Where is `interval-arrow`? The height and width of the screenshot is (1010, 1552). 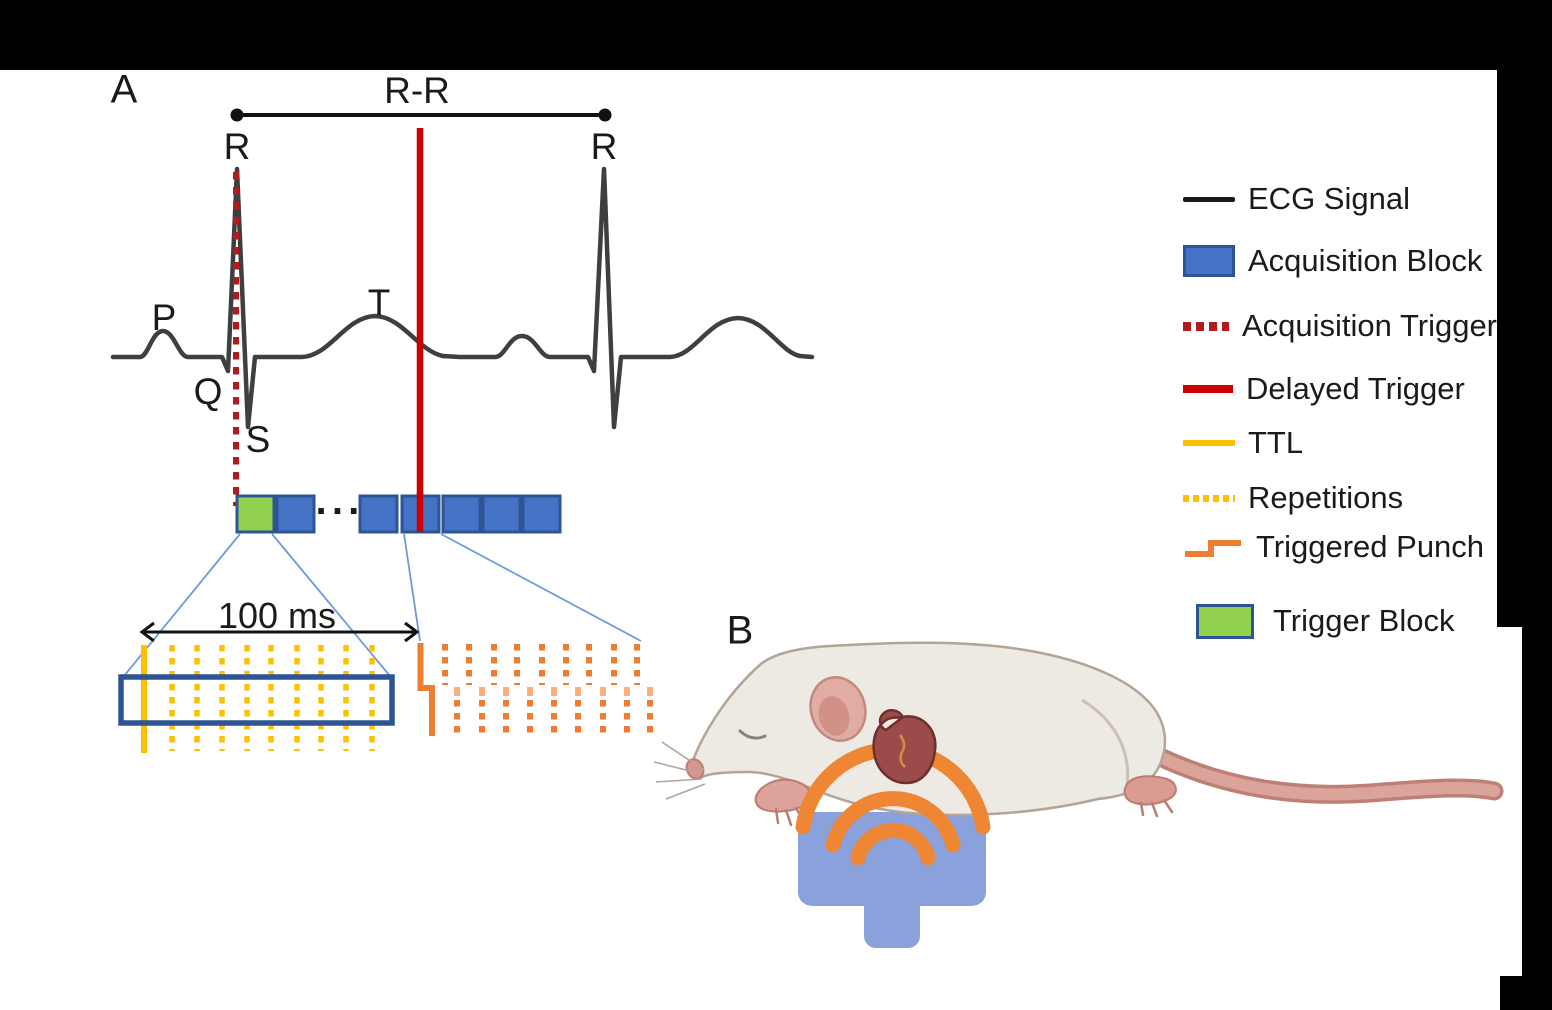
interval-arrow is located at coordinates (279, 632).